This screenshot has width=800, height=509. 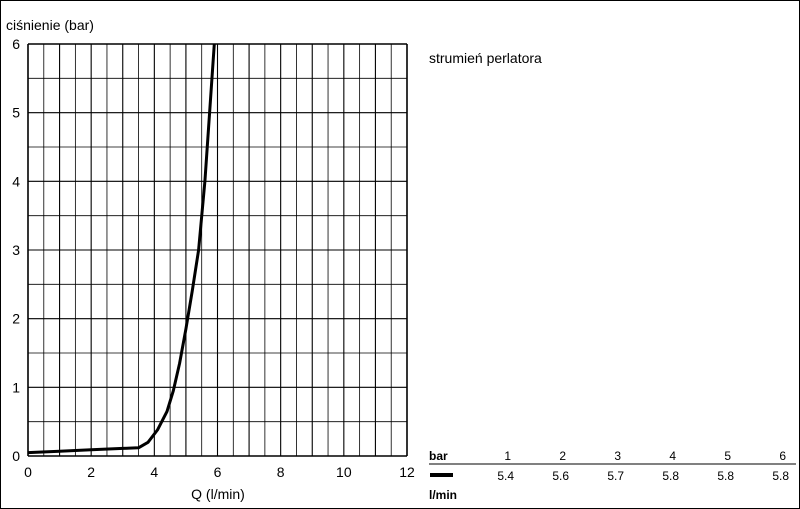 I want to click on x-tick-label: 0, so click(x=28, y=472).